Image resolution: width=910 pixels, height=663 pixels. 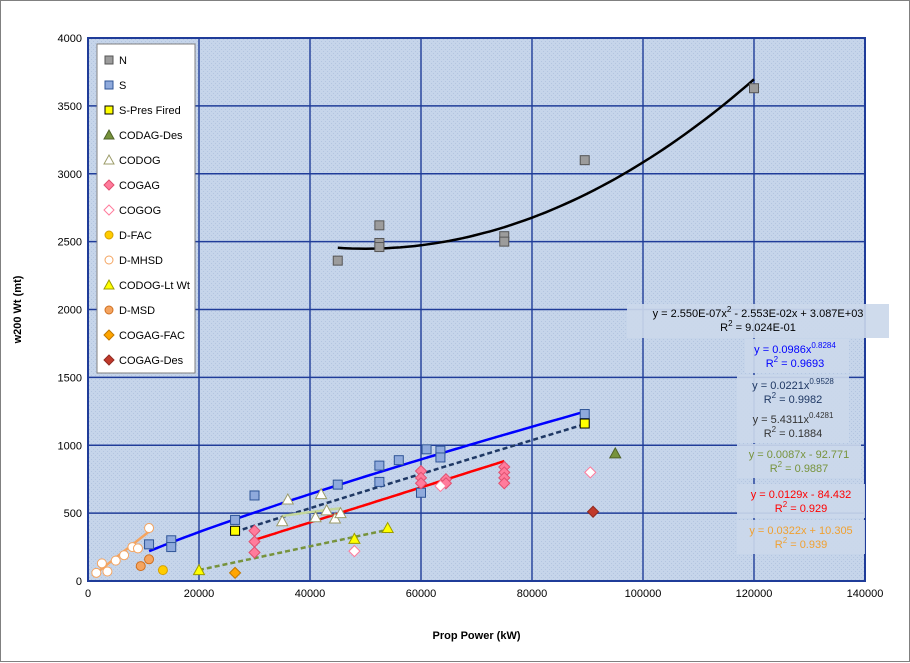 What do you see at coordinates (141, 261) in the screenshot?
I see `legend-label: D-MHSD` at bounding box center [141, 261].